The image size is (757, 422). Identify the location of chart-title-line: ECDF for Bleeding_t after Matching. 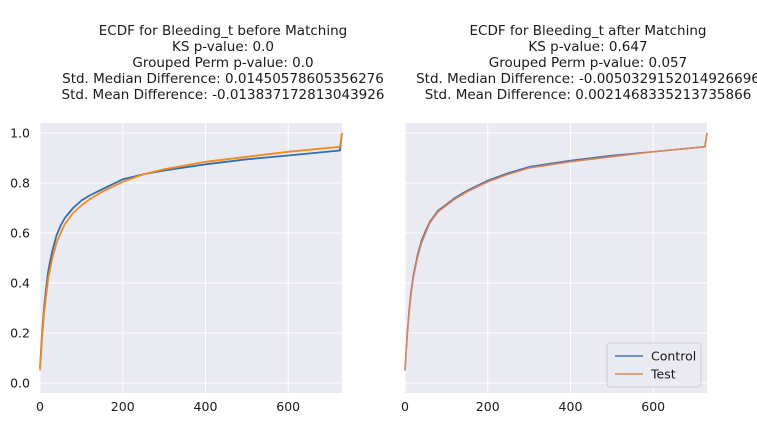
(588, 31).